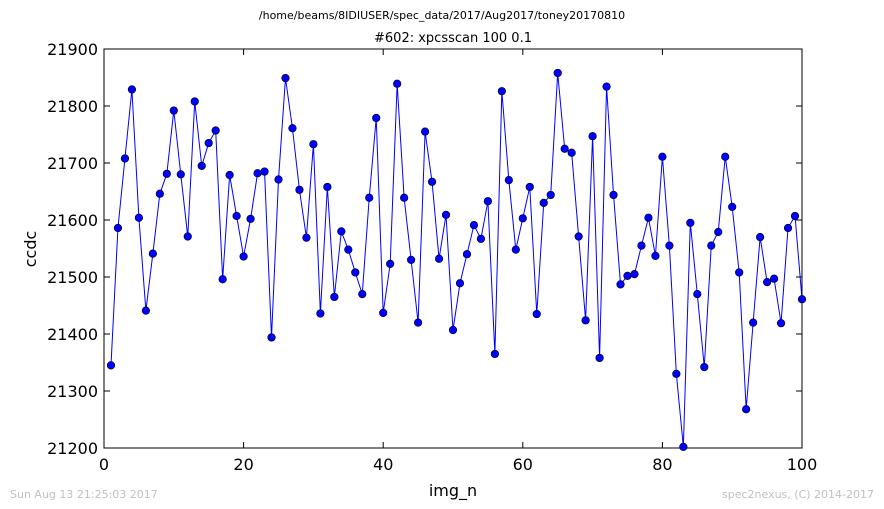  What do you see at coordinates (72, 49) in the screenshot?
I see `y-tick-label: 21900` at bounding box center [72, 49].